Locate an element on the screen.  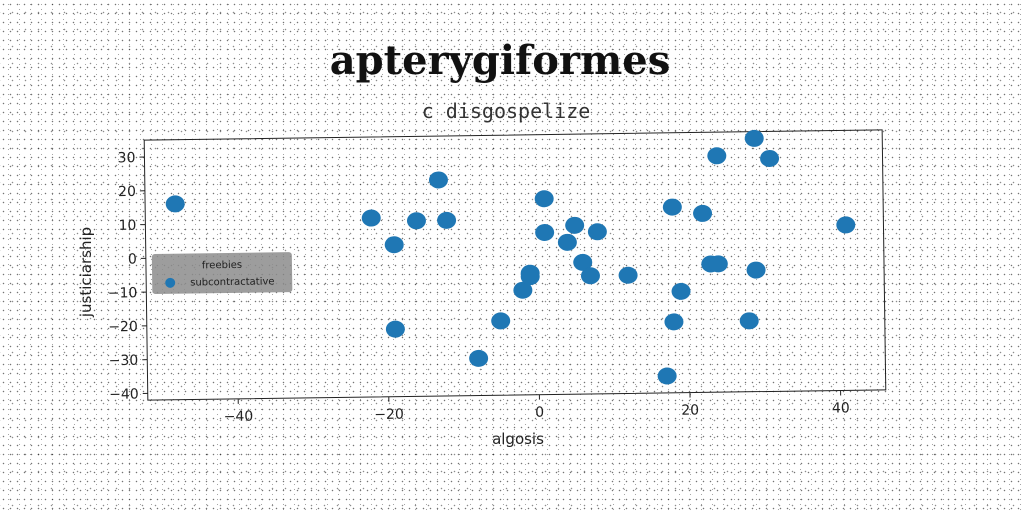
x-tick-label: −20 is located at coordinates (389, 415).